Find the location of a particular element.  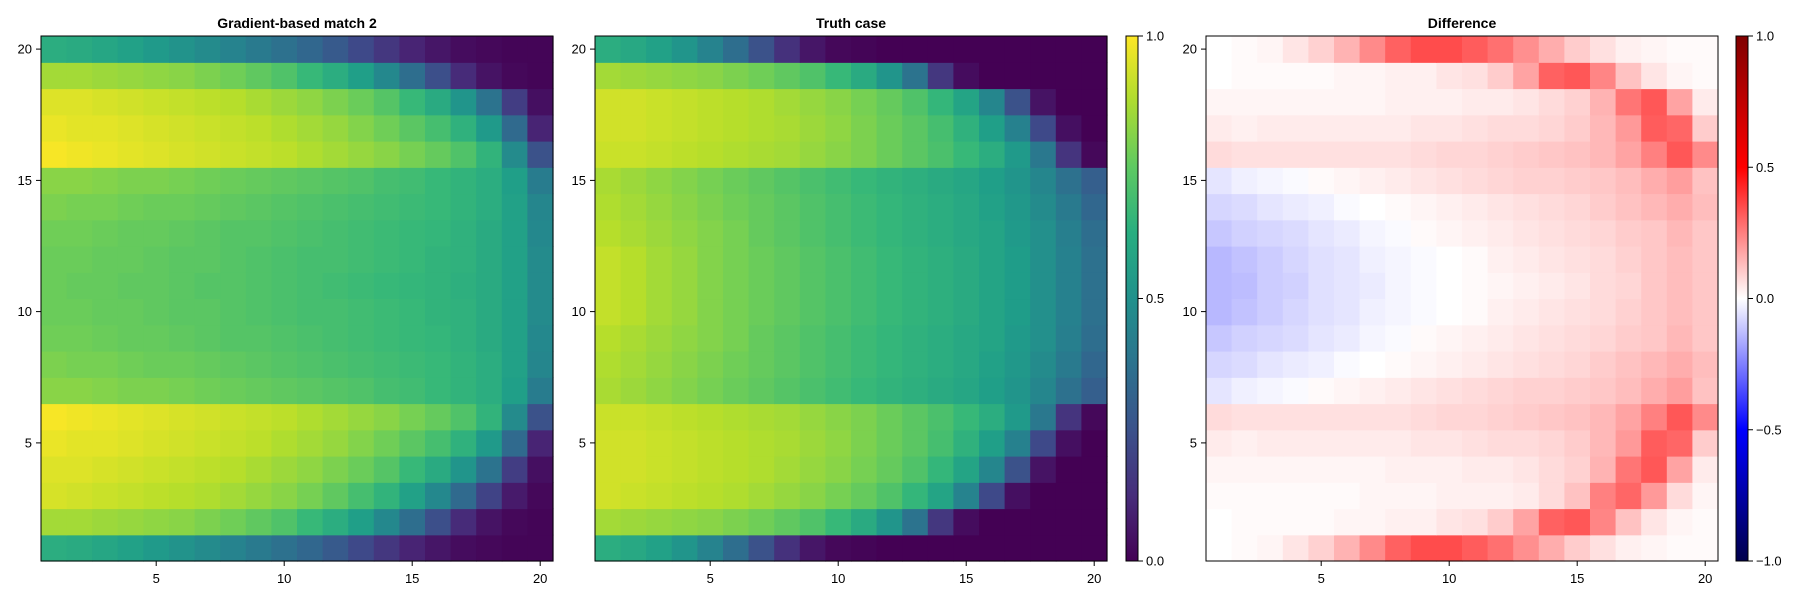

colorbar-tick-label: −0.5 is located at coordinates (1769, 429).